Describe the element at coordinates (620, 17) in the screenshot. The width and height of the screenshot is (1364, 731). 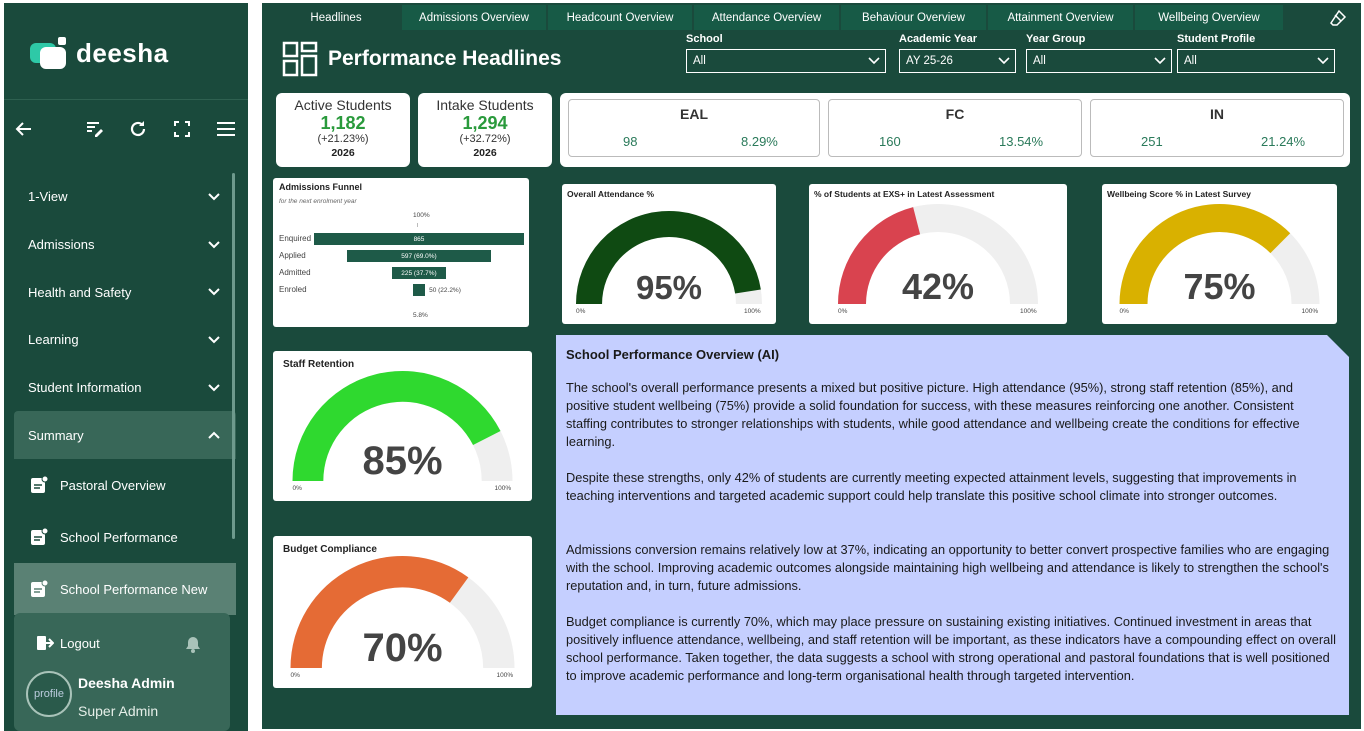
I see `tab-headcount-overview: Headcount Overview` at that location.